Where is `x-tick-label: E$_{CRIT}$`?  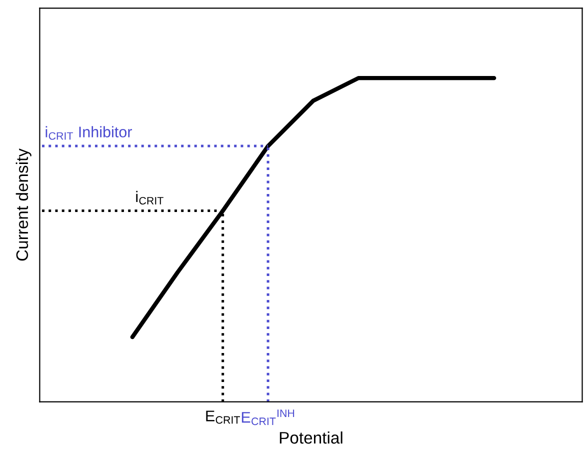 x-tick-label: E$_{CRIT}$ is located at coordinates (223, 417).